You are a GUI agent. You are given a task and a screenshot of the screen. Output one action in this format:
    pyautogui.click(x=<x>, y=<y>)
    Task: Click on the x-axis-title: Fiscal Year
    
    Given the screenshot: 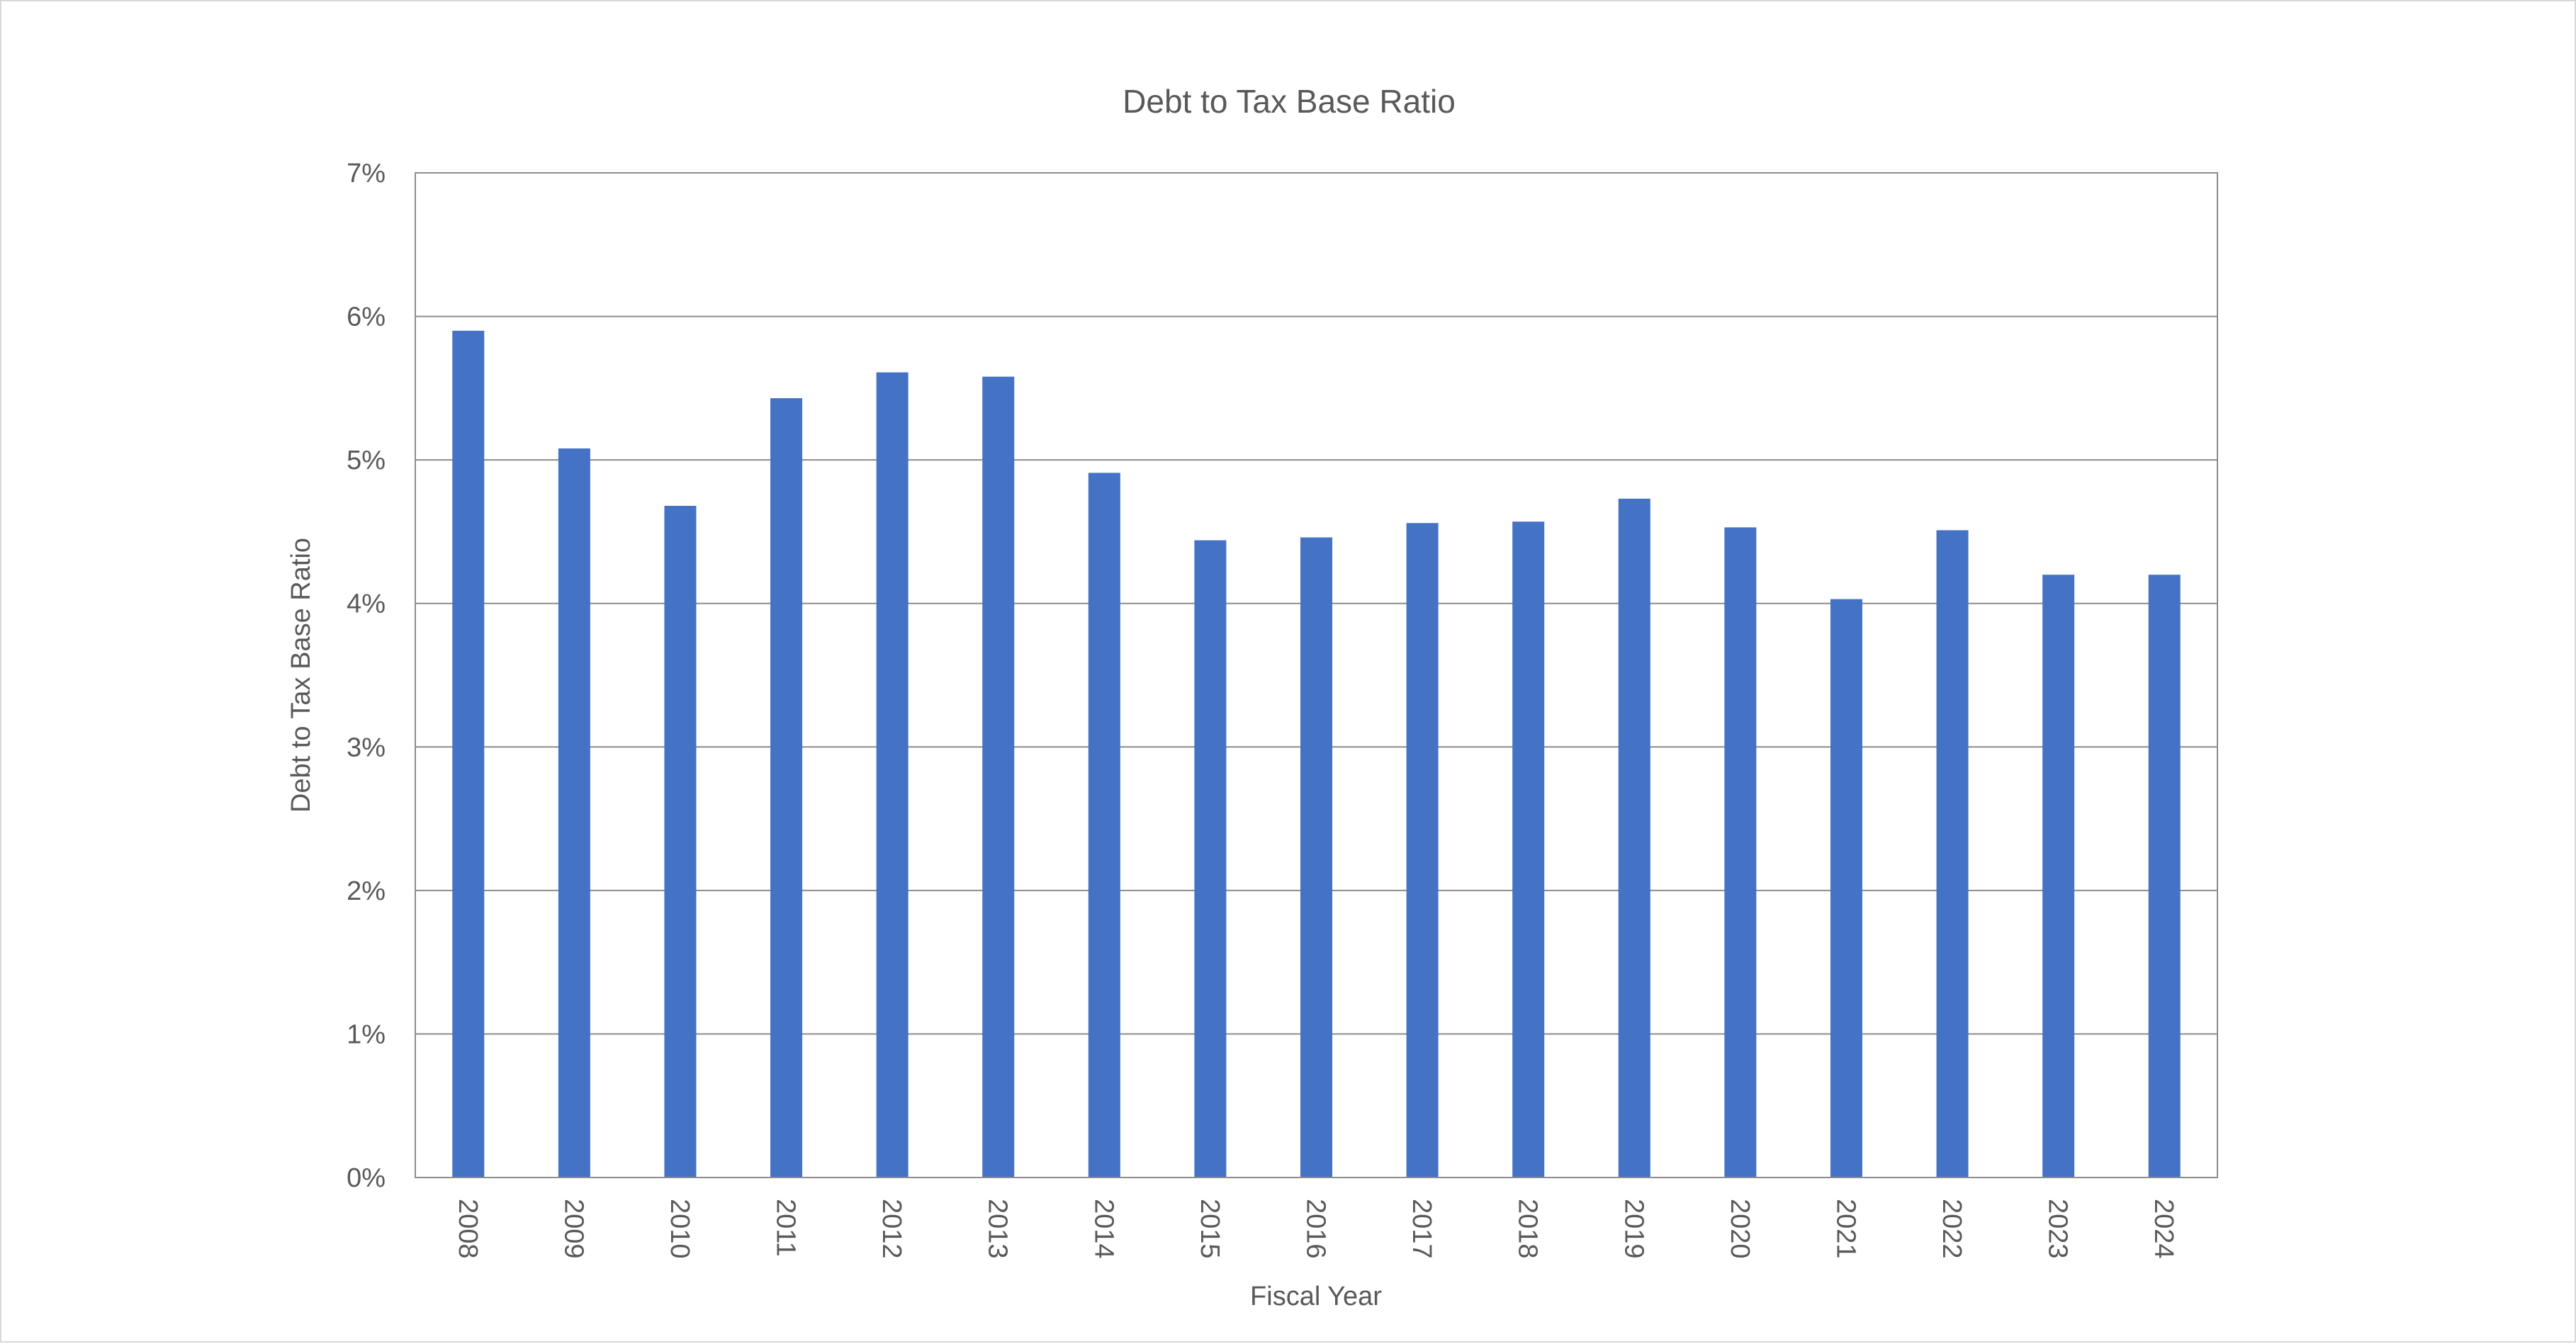 What is the action you would take?
    pyautogui.click(x=1316, y=1296)
    